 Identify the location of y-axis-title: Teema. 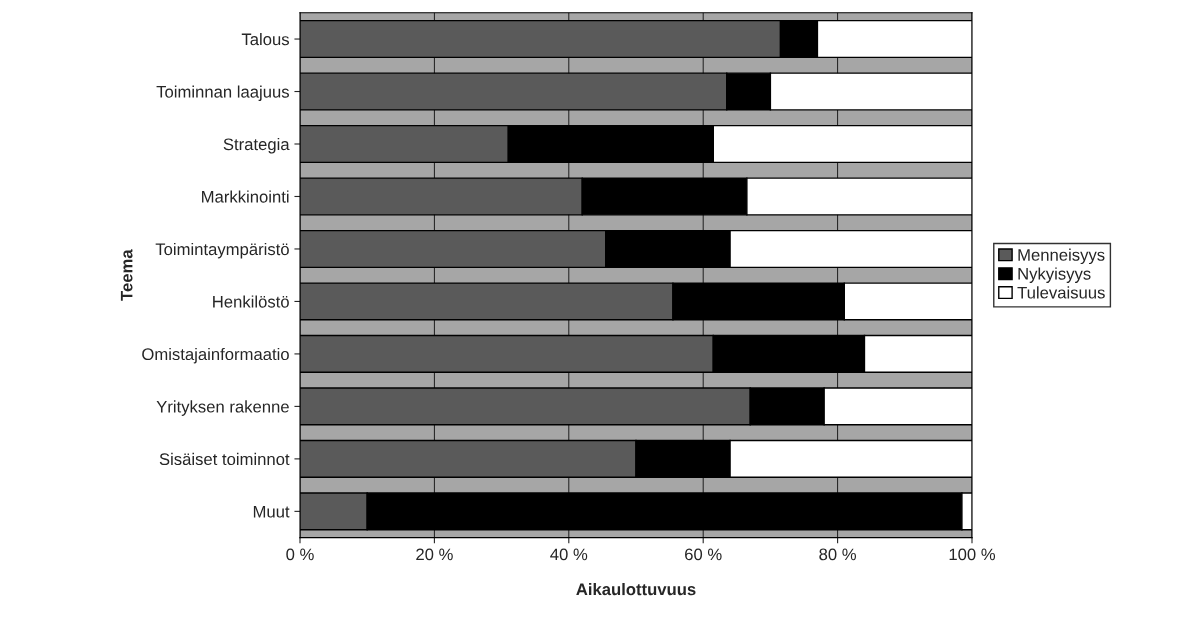
(126, 275).